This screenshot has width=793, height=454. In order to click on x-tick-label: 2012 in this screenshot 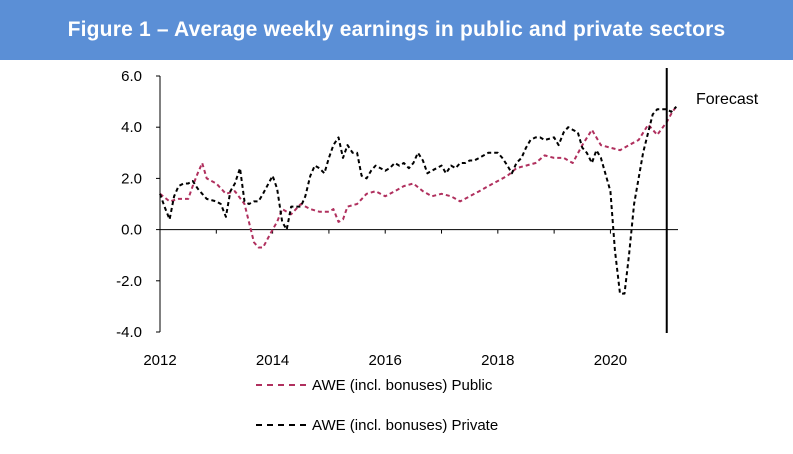, I will do `click(159, 360)`.